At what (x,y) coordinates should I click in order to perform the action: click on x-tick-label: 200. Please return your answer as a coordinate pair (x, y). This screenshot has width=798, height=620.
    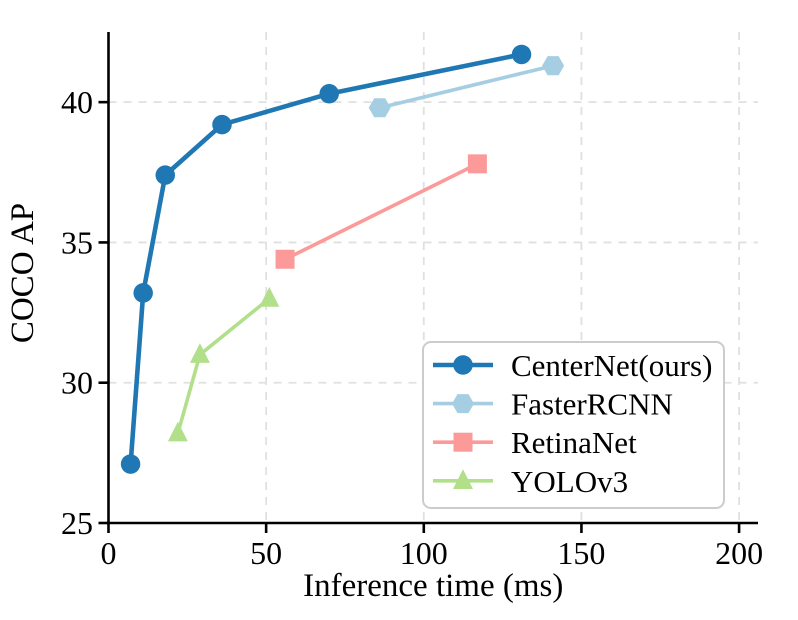
    Looking at the image, I should click on (739, 553).